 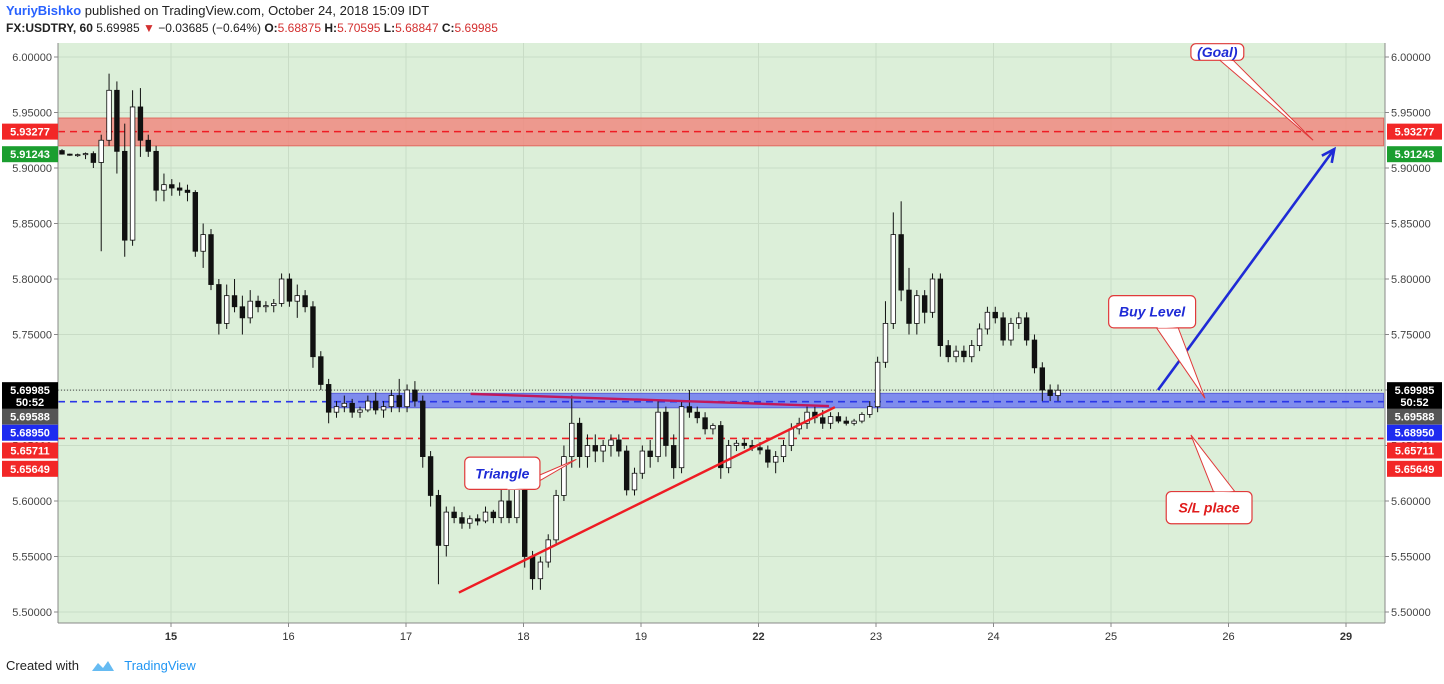 I want to click on created-with-text: Created with, so click(x=42, y=665).